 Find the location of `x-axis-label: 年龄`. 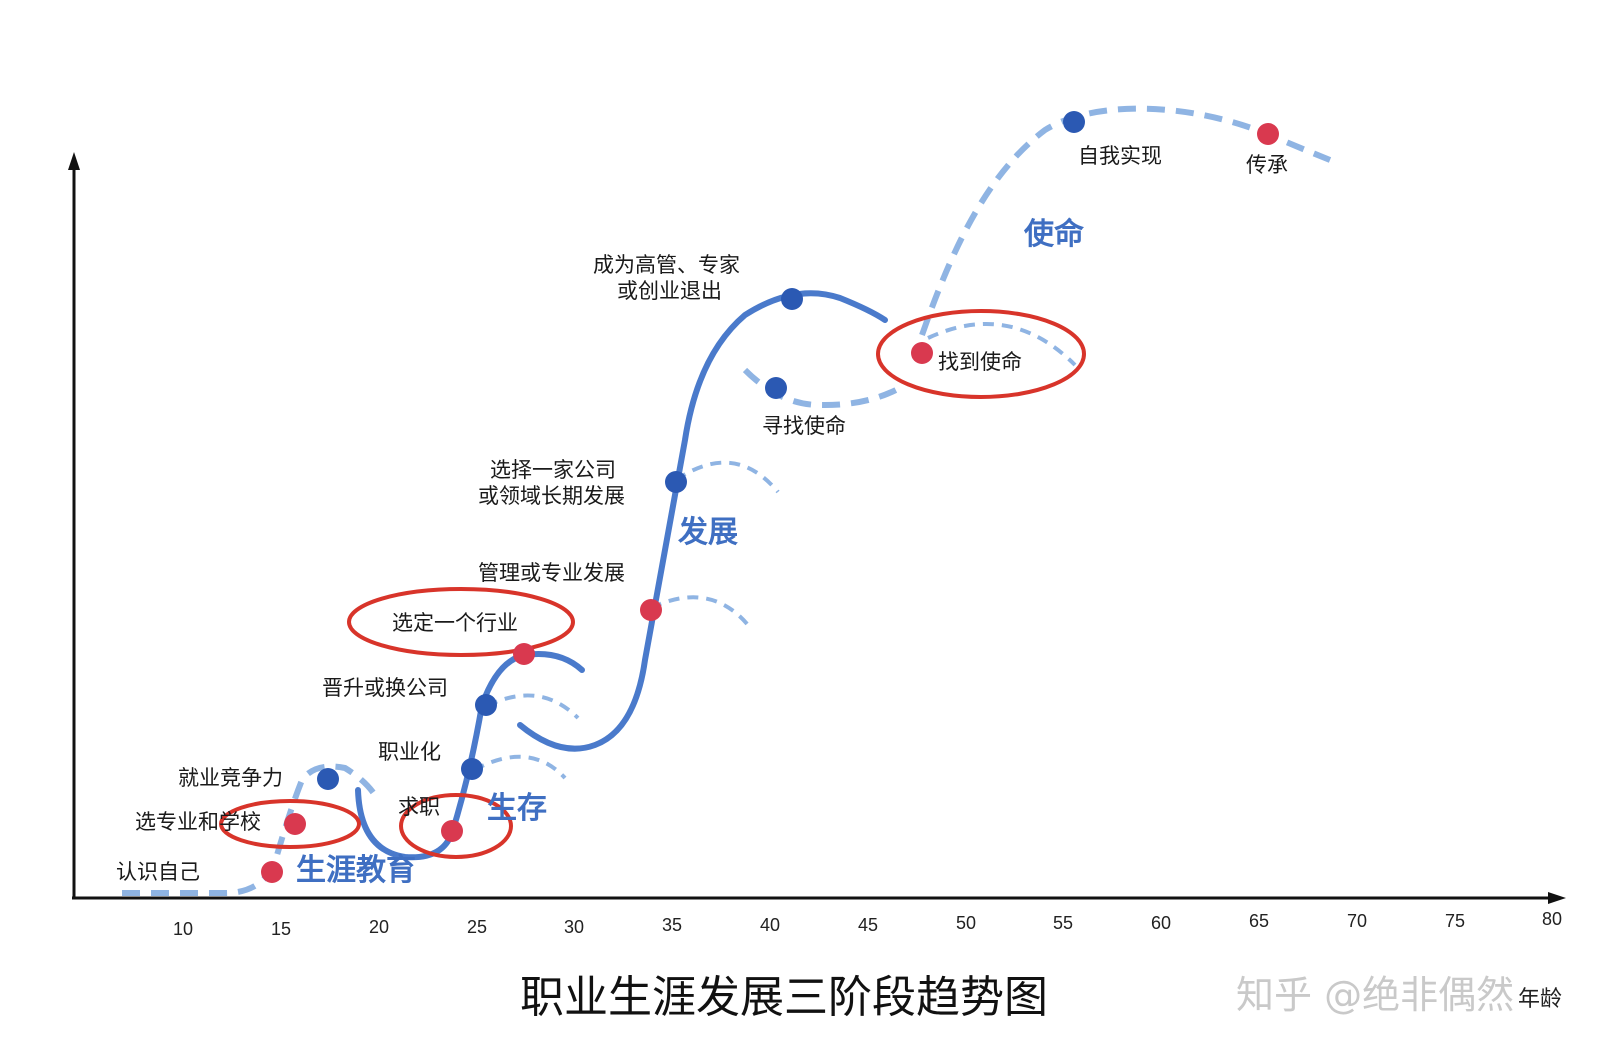

x-axis-label: 年龄 is located at coordinates (1540, 999).